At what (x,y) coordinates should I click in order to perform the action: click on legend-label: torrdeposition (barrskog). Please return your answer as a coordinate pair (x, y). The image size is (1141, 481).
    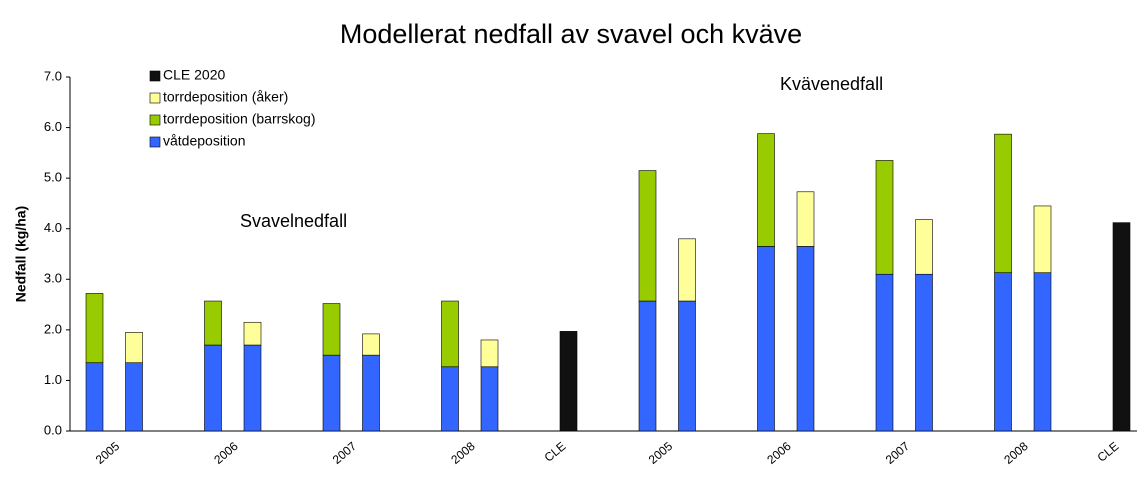
    Looking at the image, I should click on (239, 119).